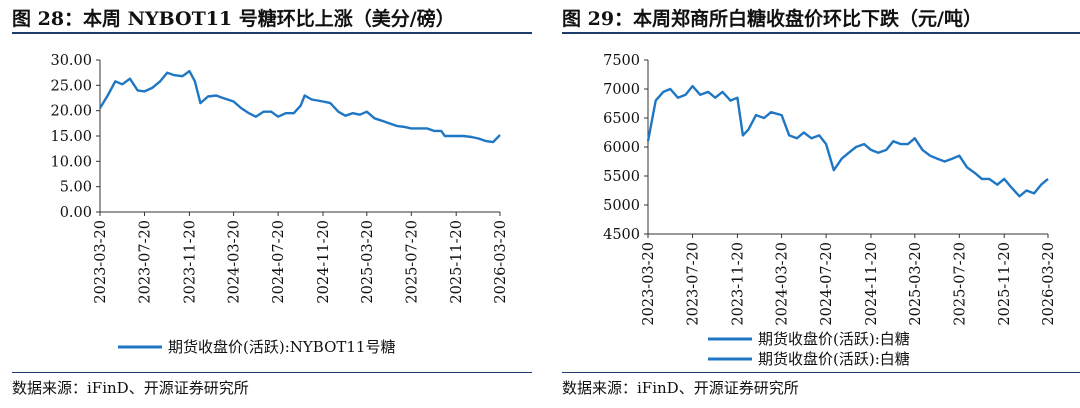 Image resolution: width=1080 pixels, height=408 pixels. I want to click on y-tick-label: 5000, so click(621, 206).